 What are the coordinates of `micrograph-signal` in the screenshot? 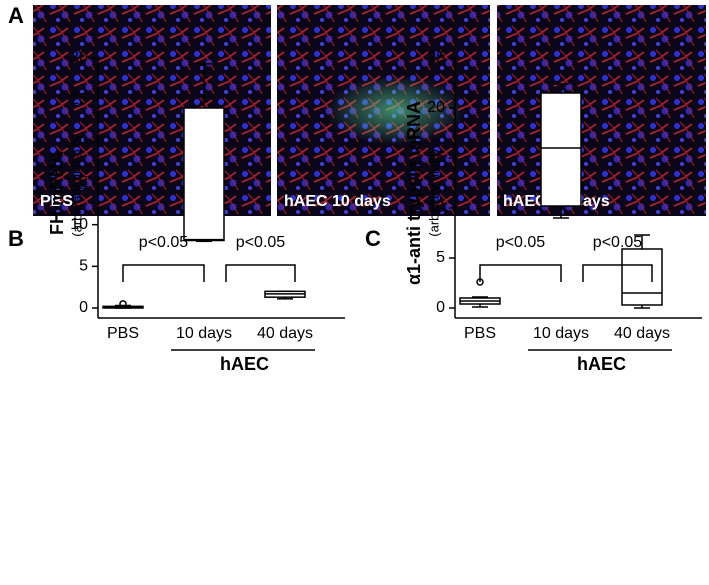 It's located at (395, 110).